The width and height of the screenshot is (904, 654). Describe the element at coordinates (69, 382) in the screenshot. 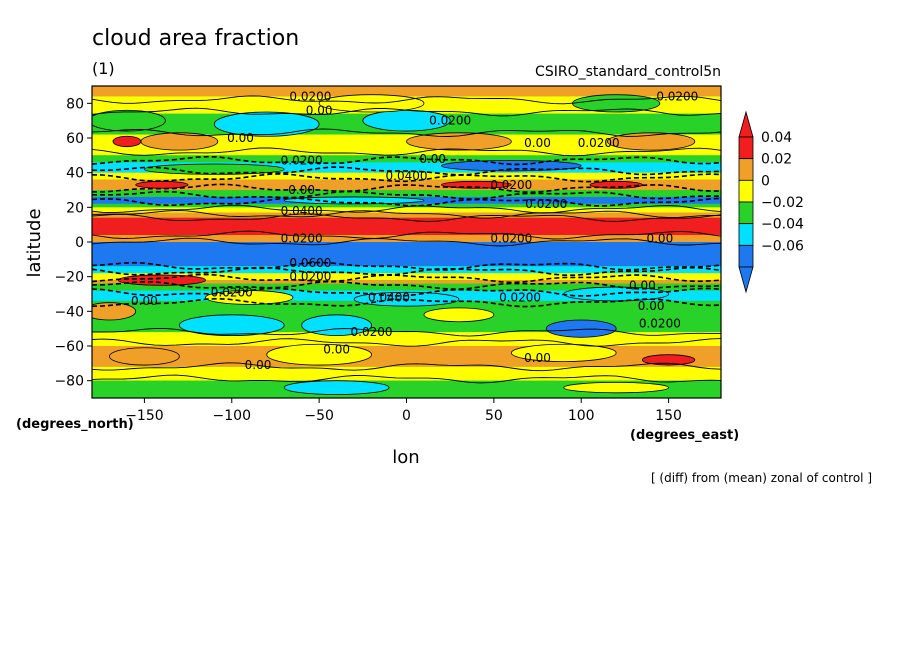

I see `y-tick-label: −80` at that location.